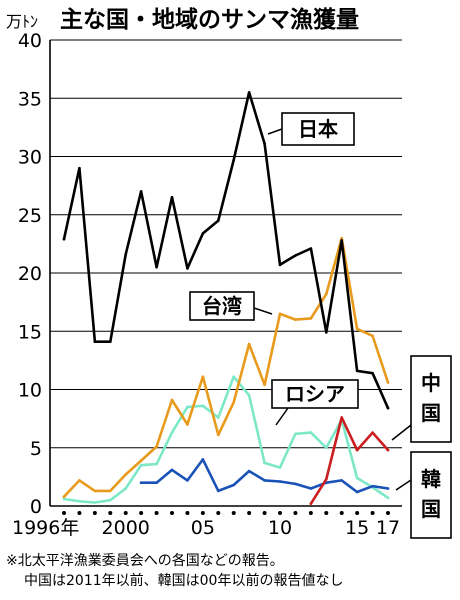  Describe the element at coordinates (36, 449) in the screenshot. I see `y-tick-label: 5` at that location.